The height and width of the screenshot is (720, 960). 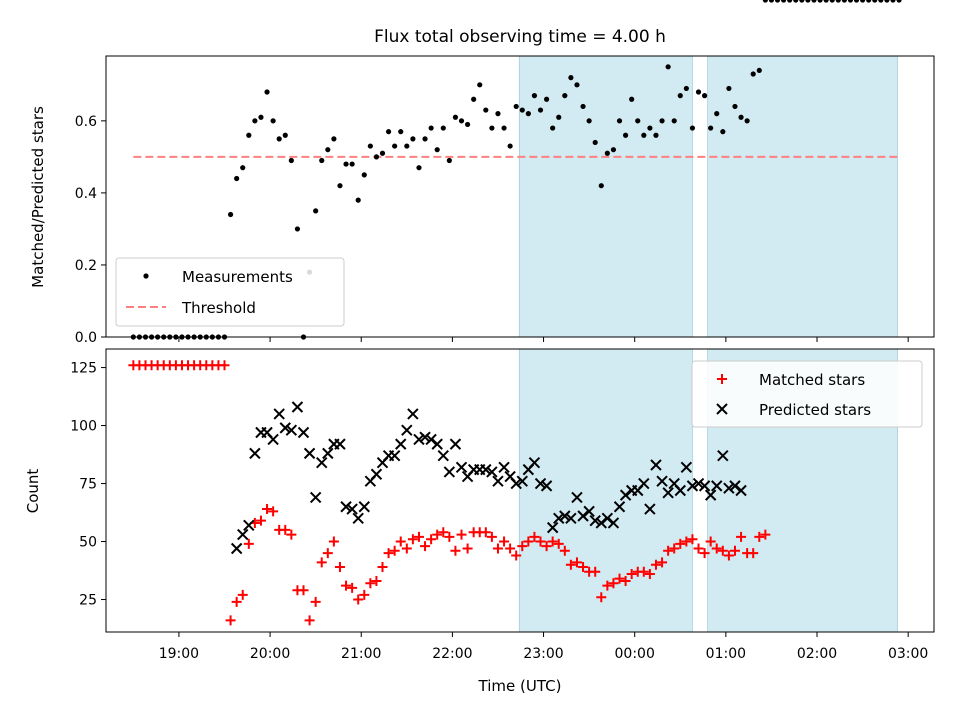 What do you see at coordinates (270, 654) in the screenshot?
I see `x-tick-label: 20:00` at bounding box center [270, 654].